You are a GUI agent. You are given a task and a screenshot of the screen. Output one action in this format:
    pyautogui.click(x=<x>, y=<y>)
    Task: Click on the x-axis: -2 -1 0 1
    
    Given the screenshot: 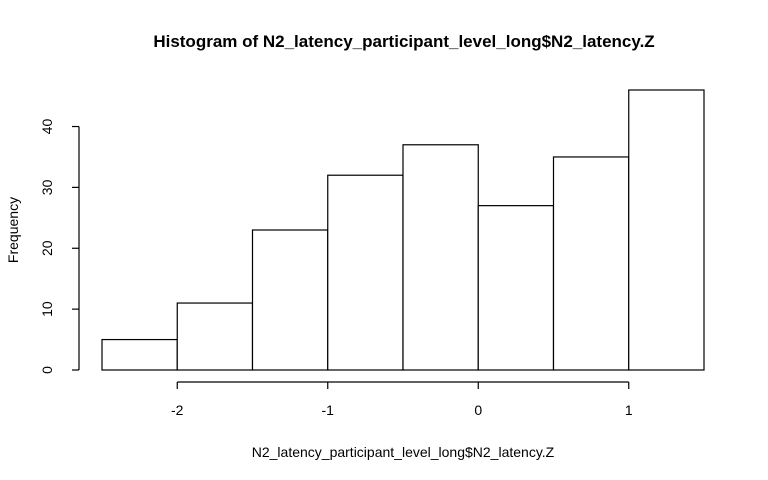 What is the action you would take?
    pyautogui.click(x=402, y=399)
    